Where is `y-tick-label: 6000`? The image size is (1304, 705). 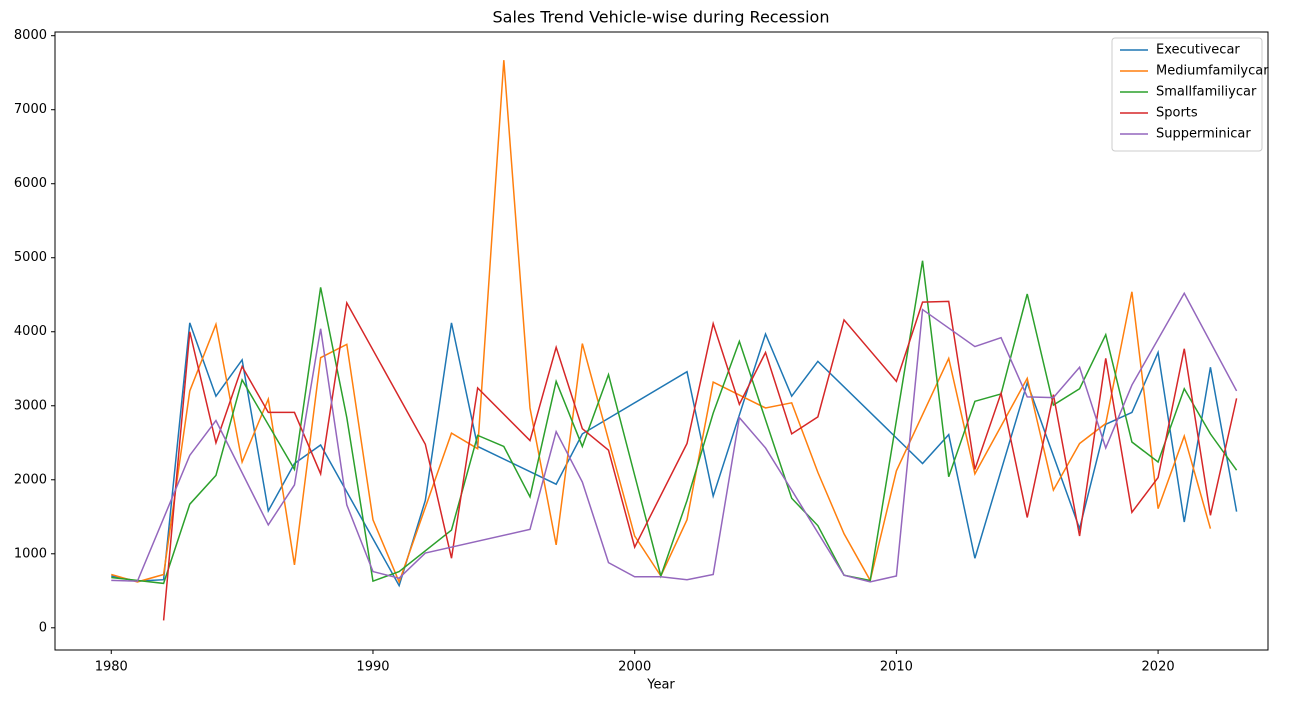
y-tick-label: 6000 is located at coordinates (30, 183).